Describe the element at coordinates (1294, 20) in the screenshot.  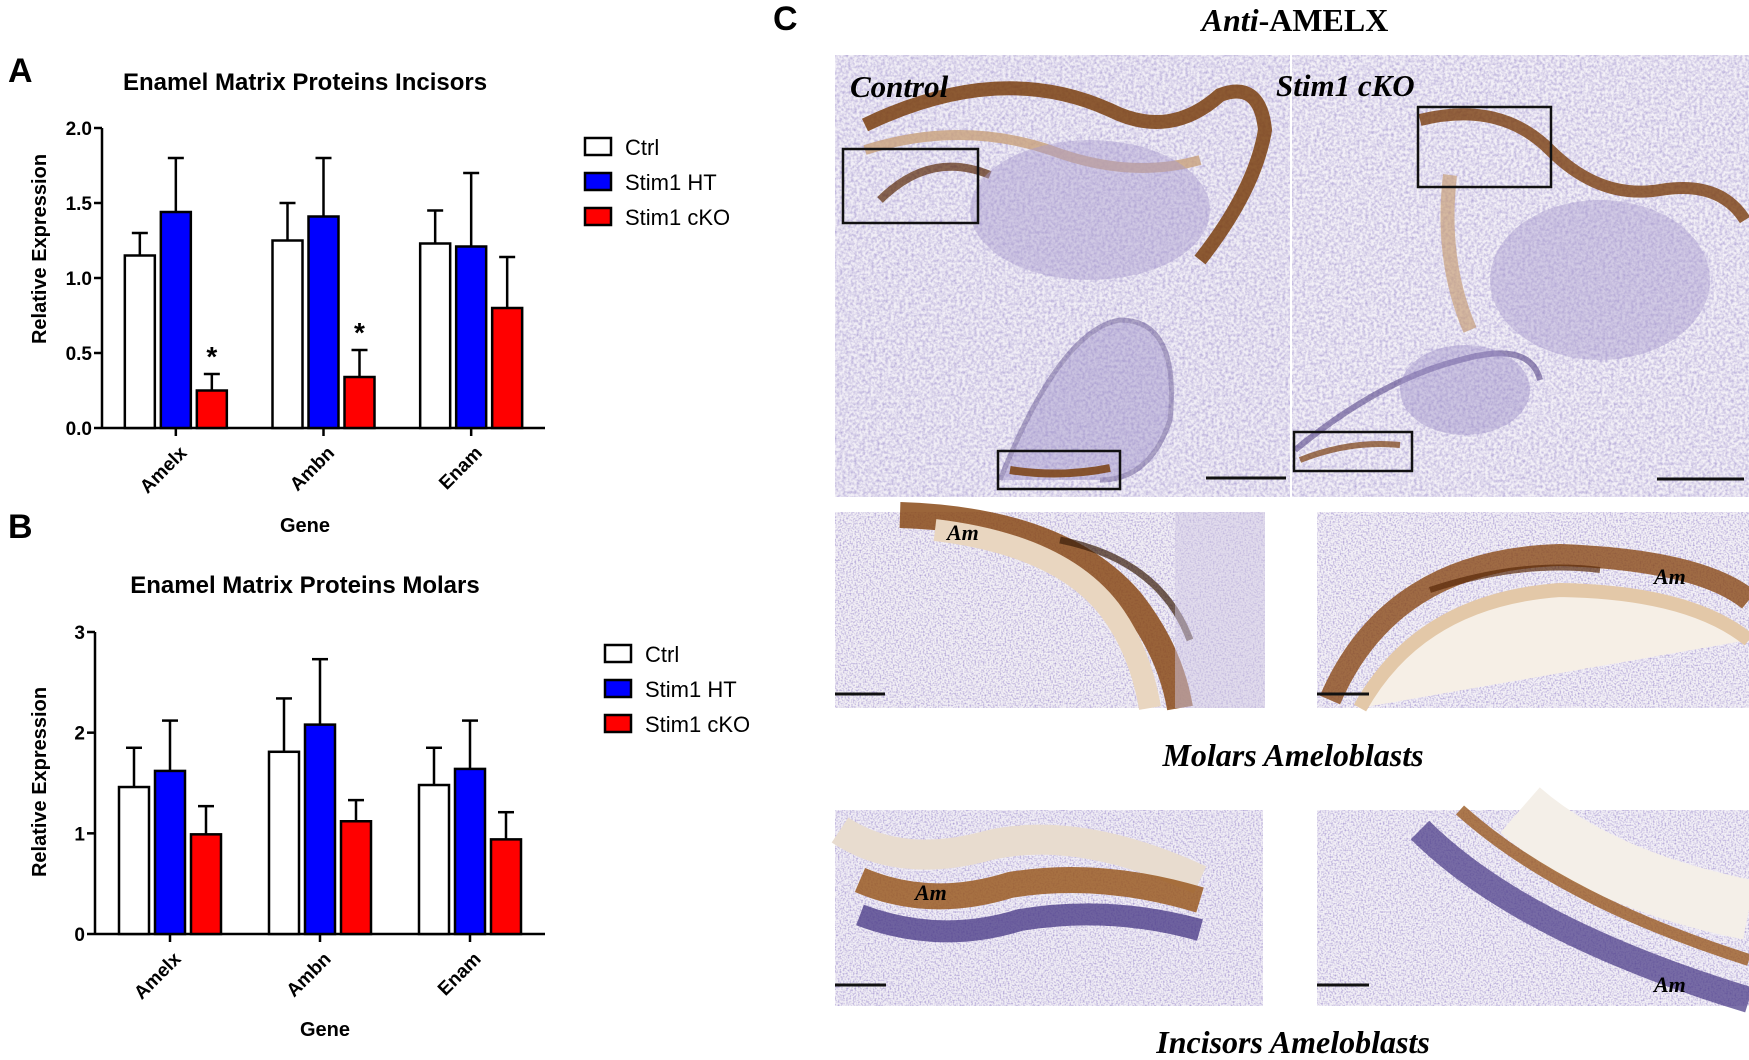
I see `panel-c-title: Anti-AMELX` at that location.